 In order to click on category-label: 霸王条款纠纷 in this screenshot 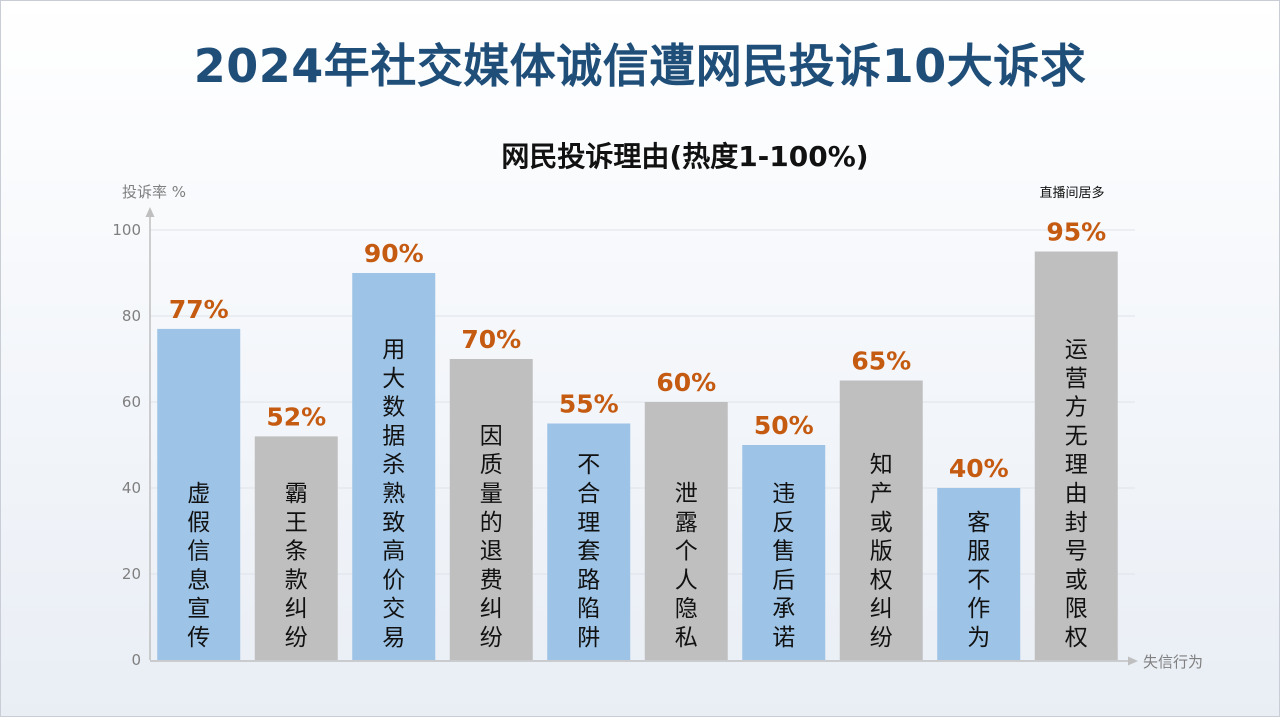, I will do `click(296, 566)`.